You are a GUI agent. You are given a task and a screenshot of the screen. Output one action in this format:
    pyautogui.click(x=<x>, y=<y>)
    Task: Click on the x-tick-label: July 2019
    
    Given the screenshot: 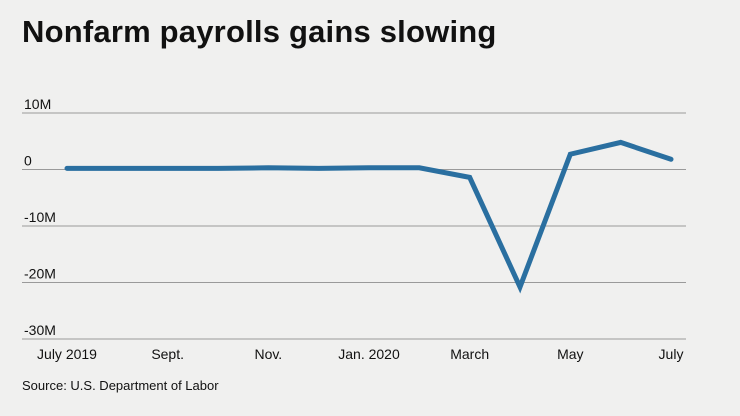 What is the action you would take?
    pyautogui.click(x=67, y=354)
    